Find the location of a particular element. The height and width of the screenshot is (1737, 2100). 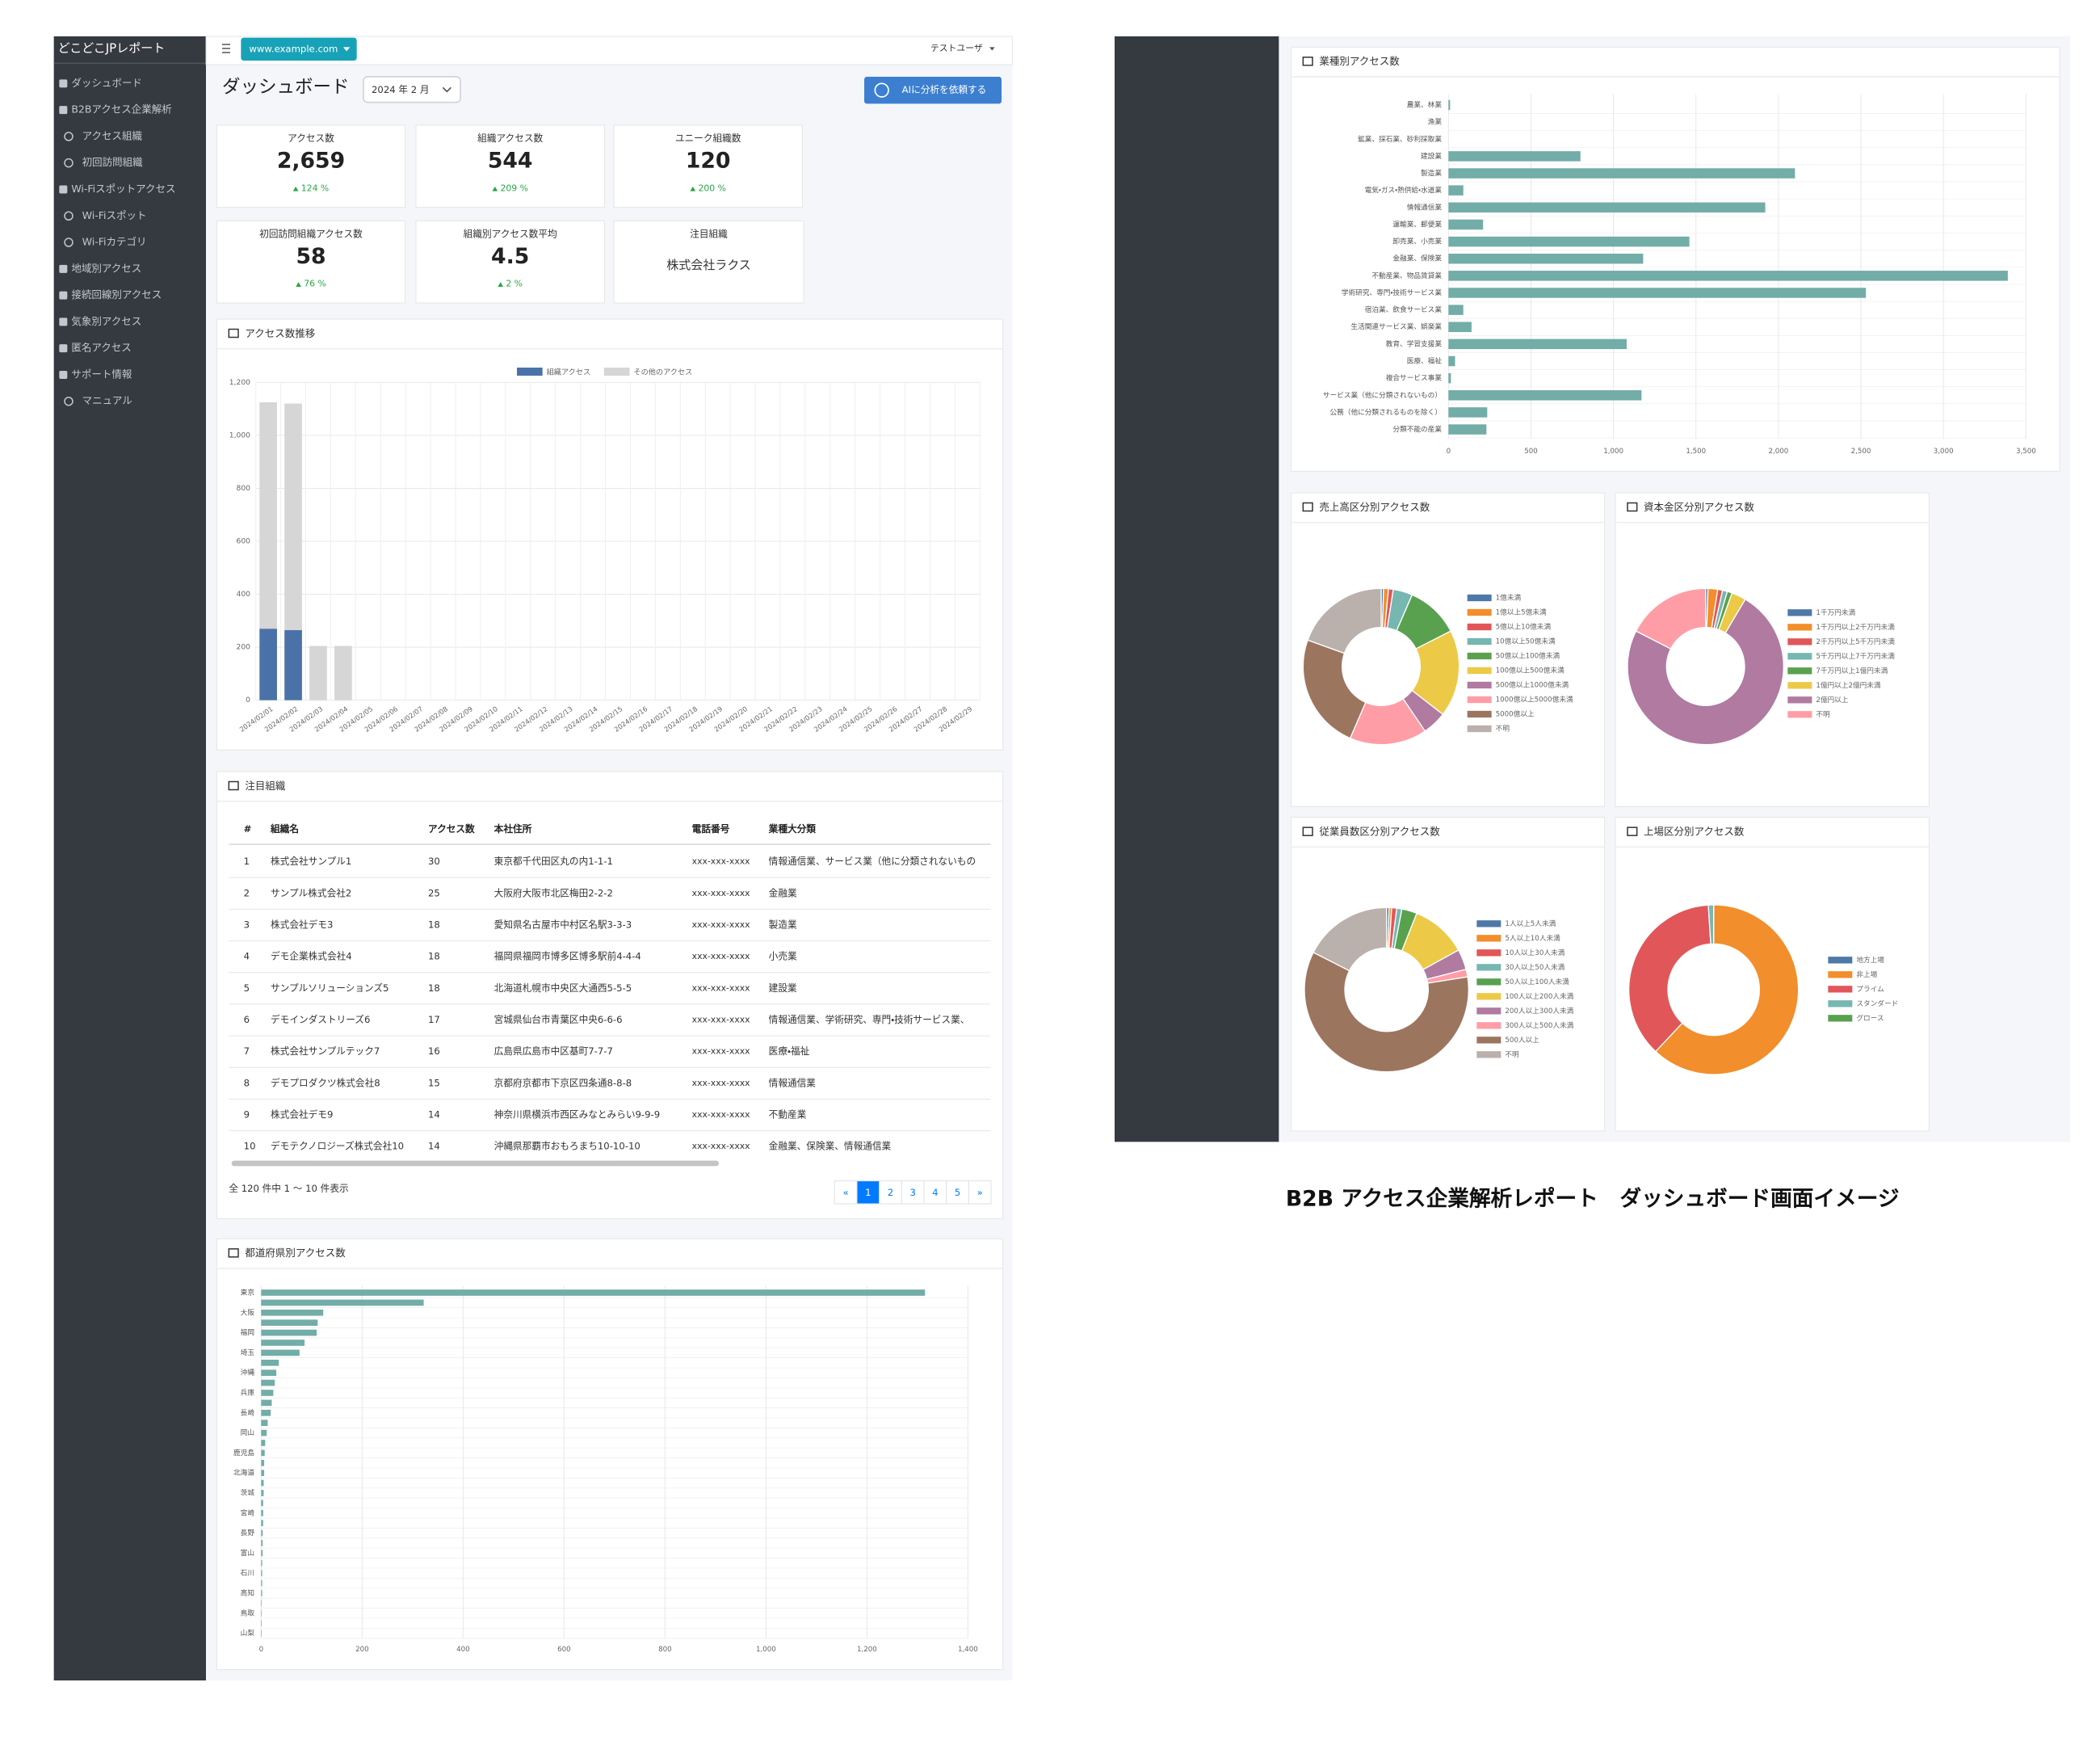

nav-item: サポート情報 is located at coordinates (101, 374).